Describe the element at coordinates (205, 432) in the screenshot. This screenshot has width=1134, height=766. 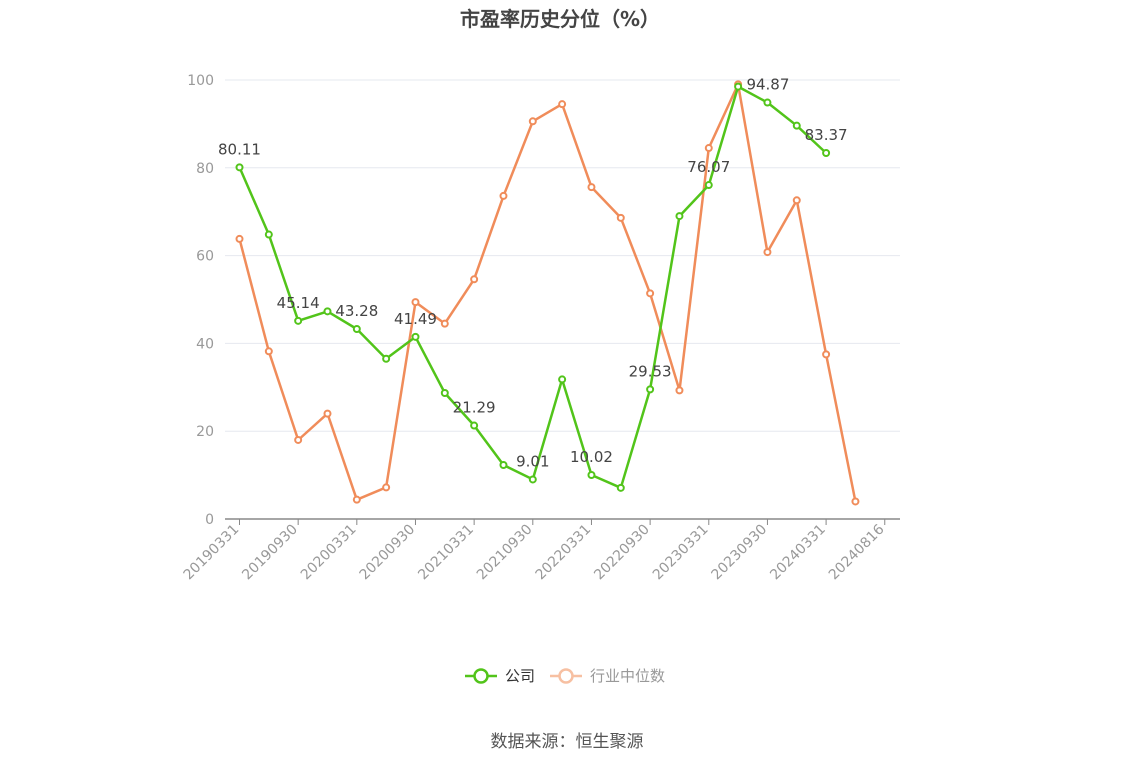
I see `y-tick-label: 20` at that location.